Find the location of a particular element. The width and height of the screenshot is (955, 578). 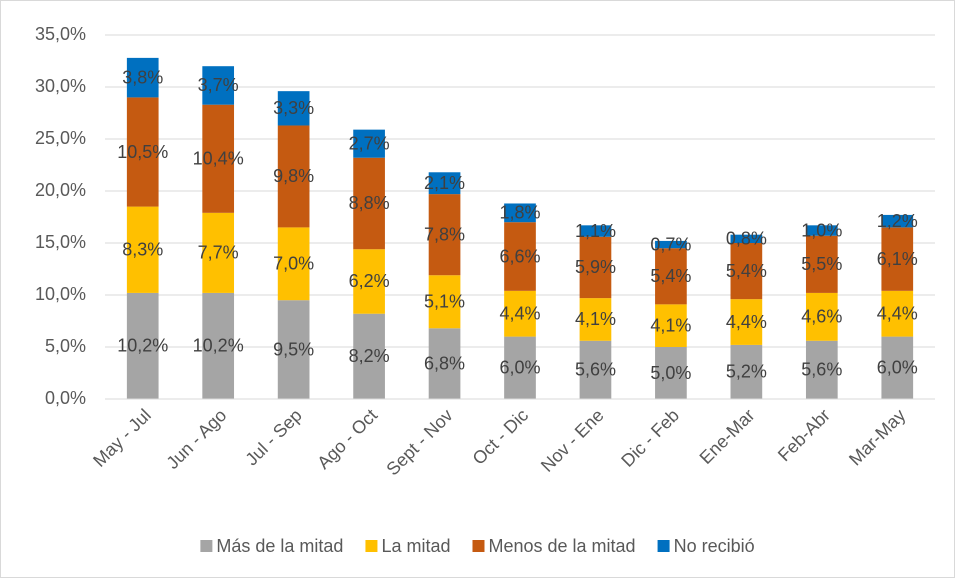

data-label: 7,7% is located at coordinates (218, 253).